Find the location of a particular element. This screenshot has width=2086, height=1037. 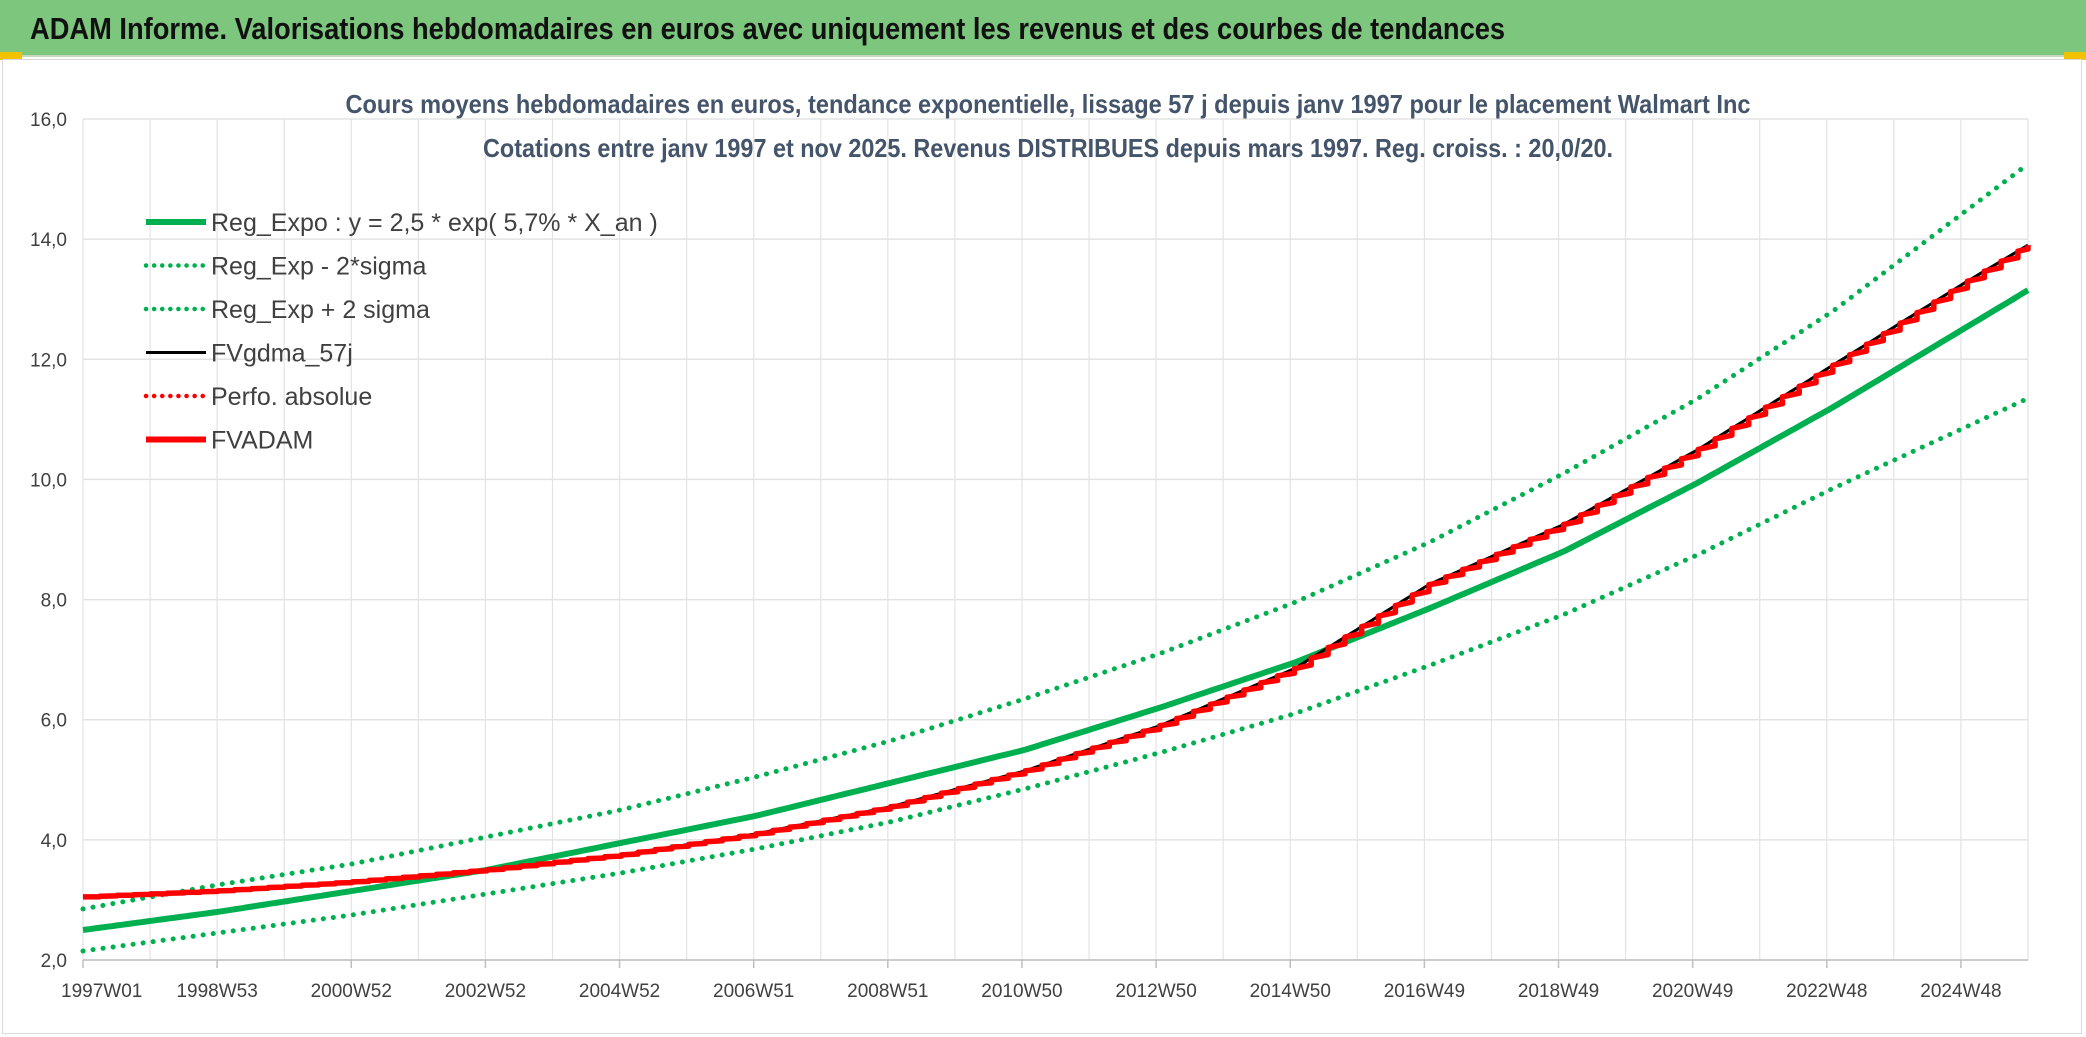

legend-label-4: Perfo. absolue is located at coordinates (291, 397).